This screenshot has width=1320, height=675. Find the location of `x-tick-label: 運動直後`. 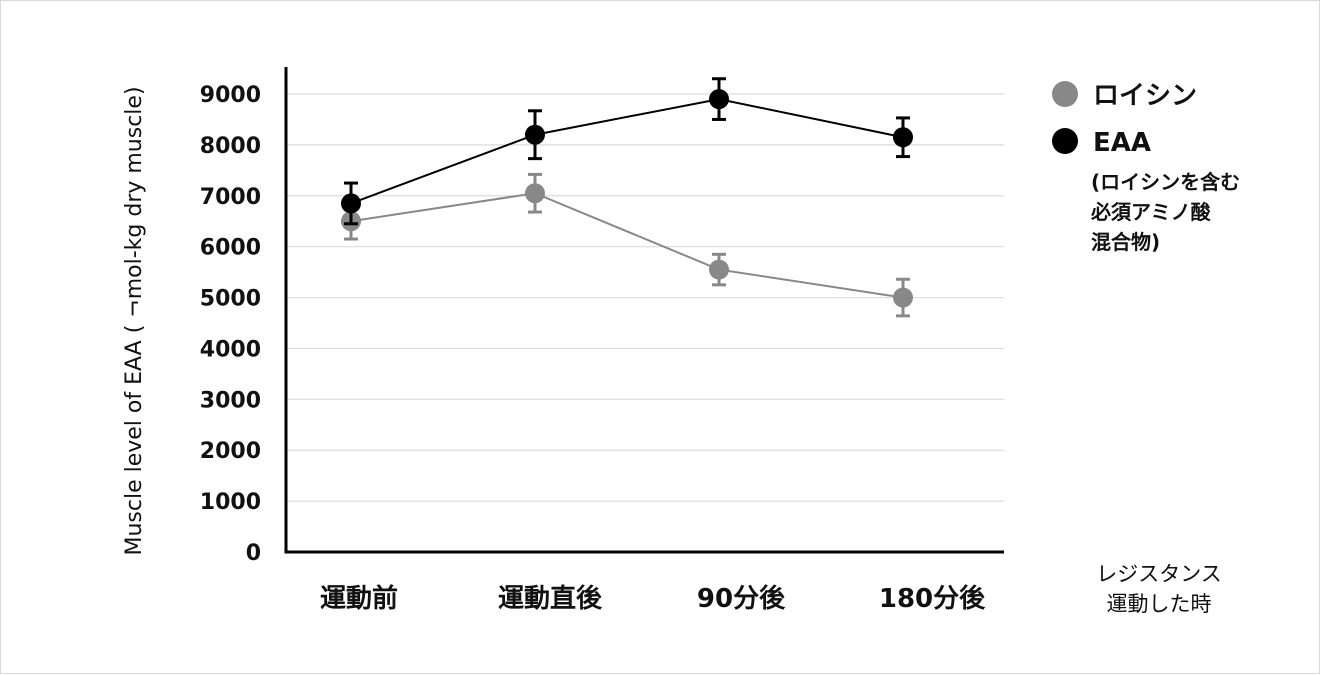

x-tick-label: 運動直後 is located at coordinates (550, 598).